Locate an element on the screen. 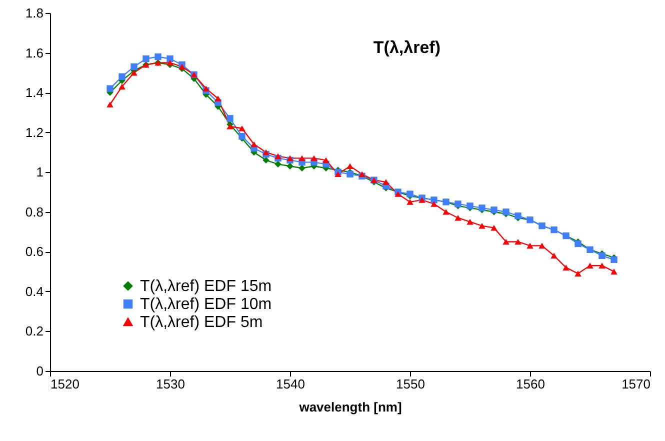 The height and width of the screenshot is (441, 665). y-tick-label: 1.2 is located at coordinates (34, 132).